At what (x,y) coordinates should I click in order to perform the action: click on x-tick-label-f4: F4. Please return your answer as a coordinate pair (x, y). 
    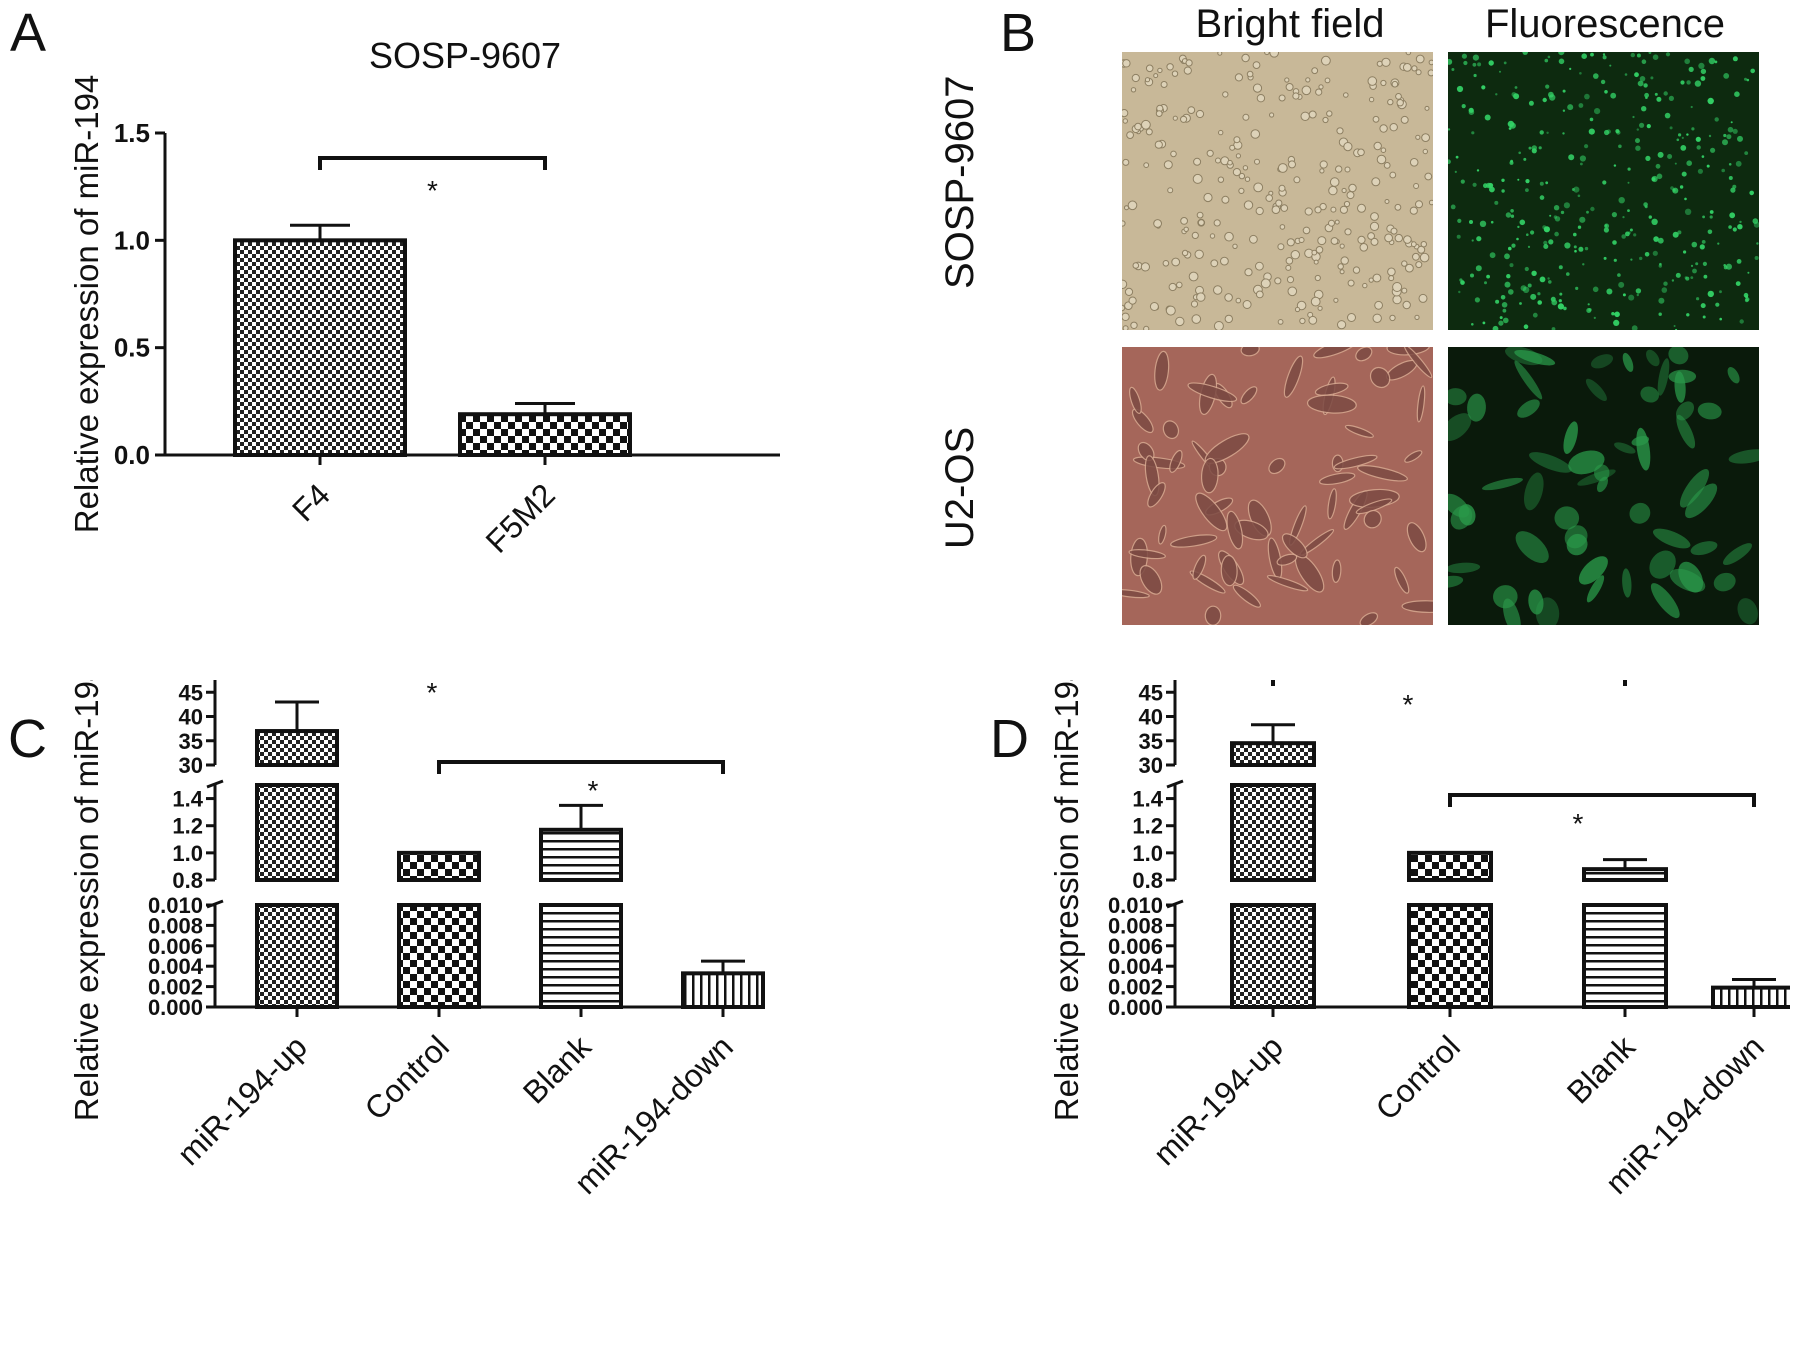
    Looking at the image, I should click on (311, 502).